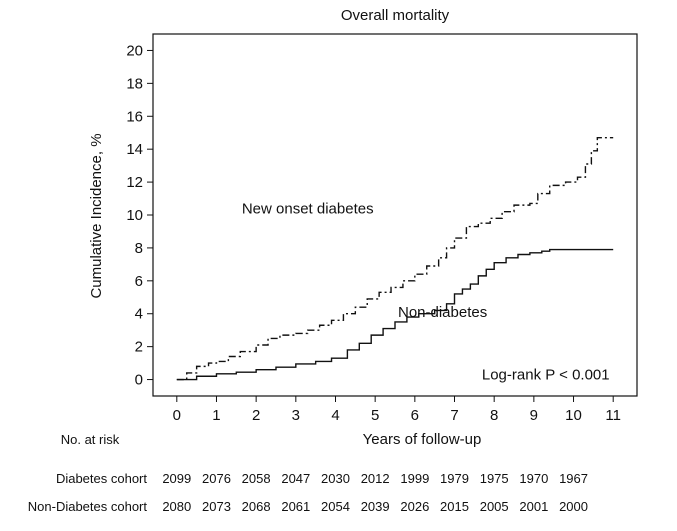 The image size is (677, 531). I want to click on risk-cell: 2073, so click(216, 506).